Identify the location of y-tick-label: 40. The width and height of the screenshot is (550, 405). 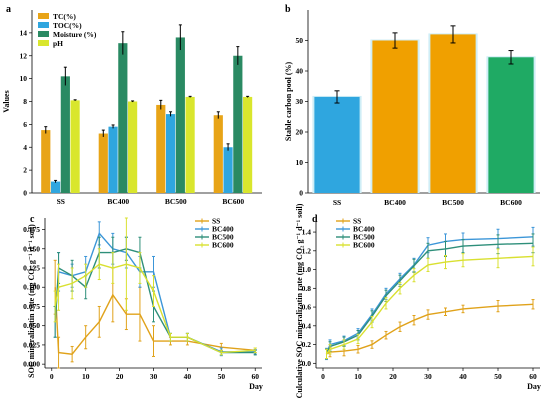
(300, 71).